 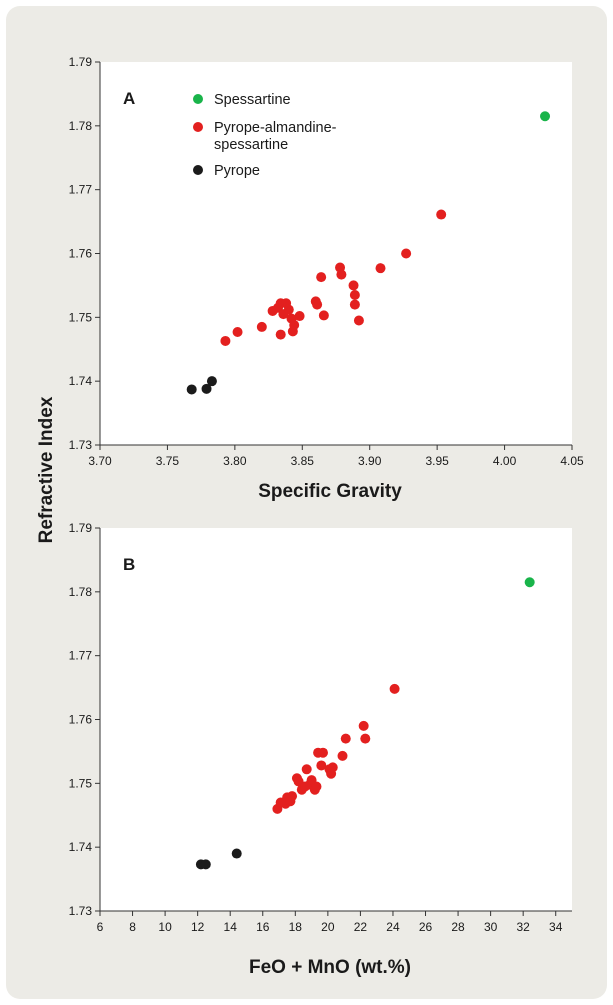 What do you see at coordinates (251, 145) in the screenshot?
I see `legend-label: spessartine` at bounding box center [251, 145].